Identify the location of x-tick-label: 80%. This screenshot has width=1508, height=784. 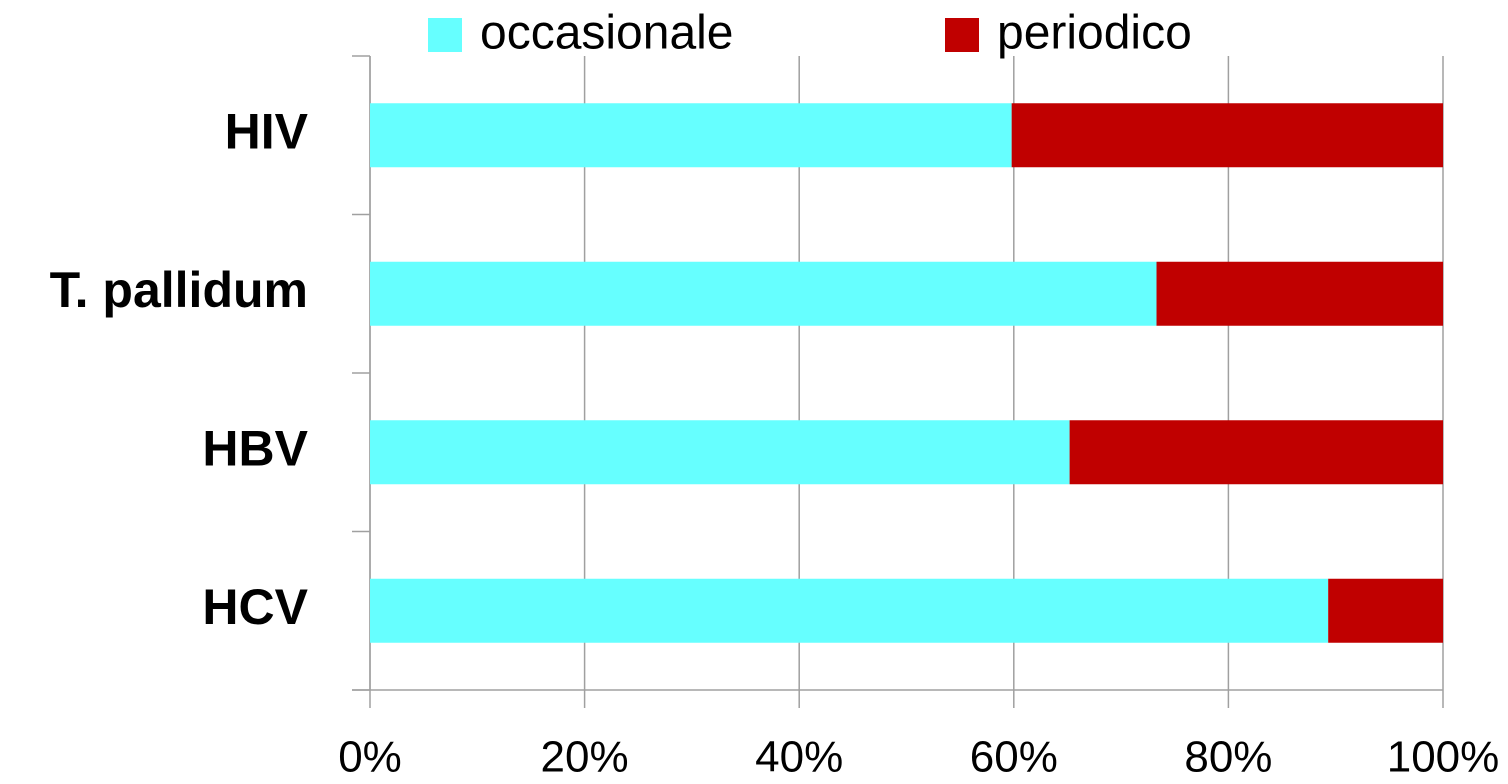
(1228, 756).